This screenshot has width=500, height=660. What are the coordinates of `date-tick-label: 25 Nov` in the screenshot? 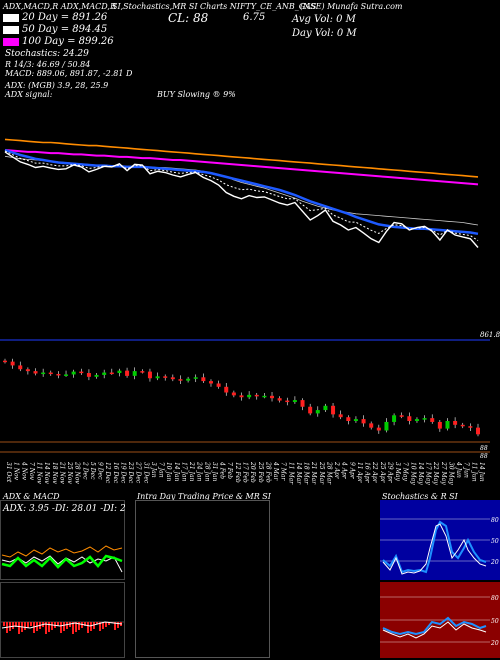 It's located at (69, 472).